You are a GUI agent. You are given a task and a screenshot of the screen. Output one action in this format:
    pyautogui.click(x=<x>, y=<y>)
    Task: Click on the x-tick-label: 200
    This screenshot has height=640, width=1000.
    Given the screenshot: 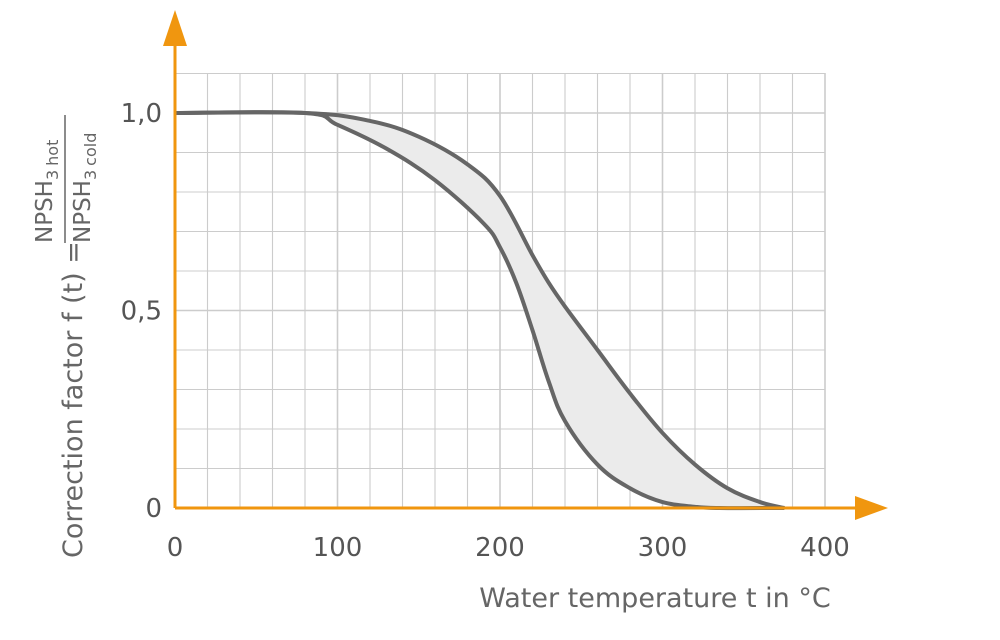 What is the action you would take?
    pyautogui.click(x=500, y=548)
    